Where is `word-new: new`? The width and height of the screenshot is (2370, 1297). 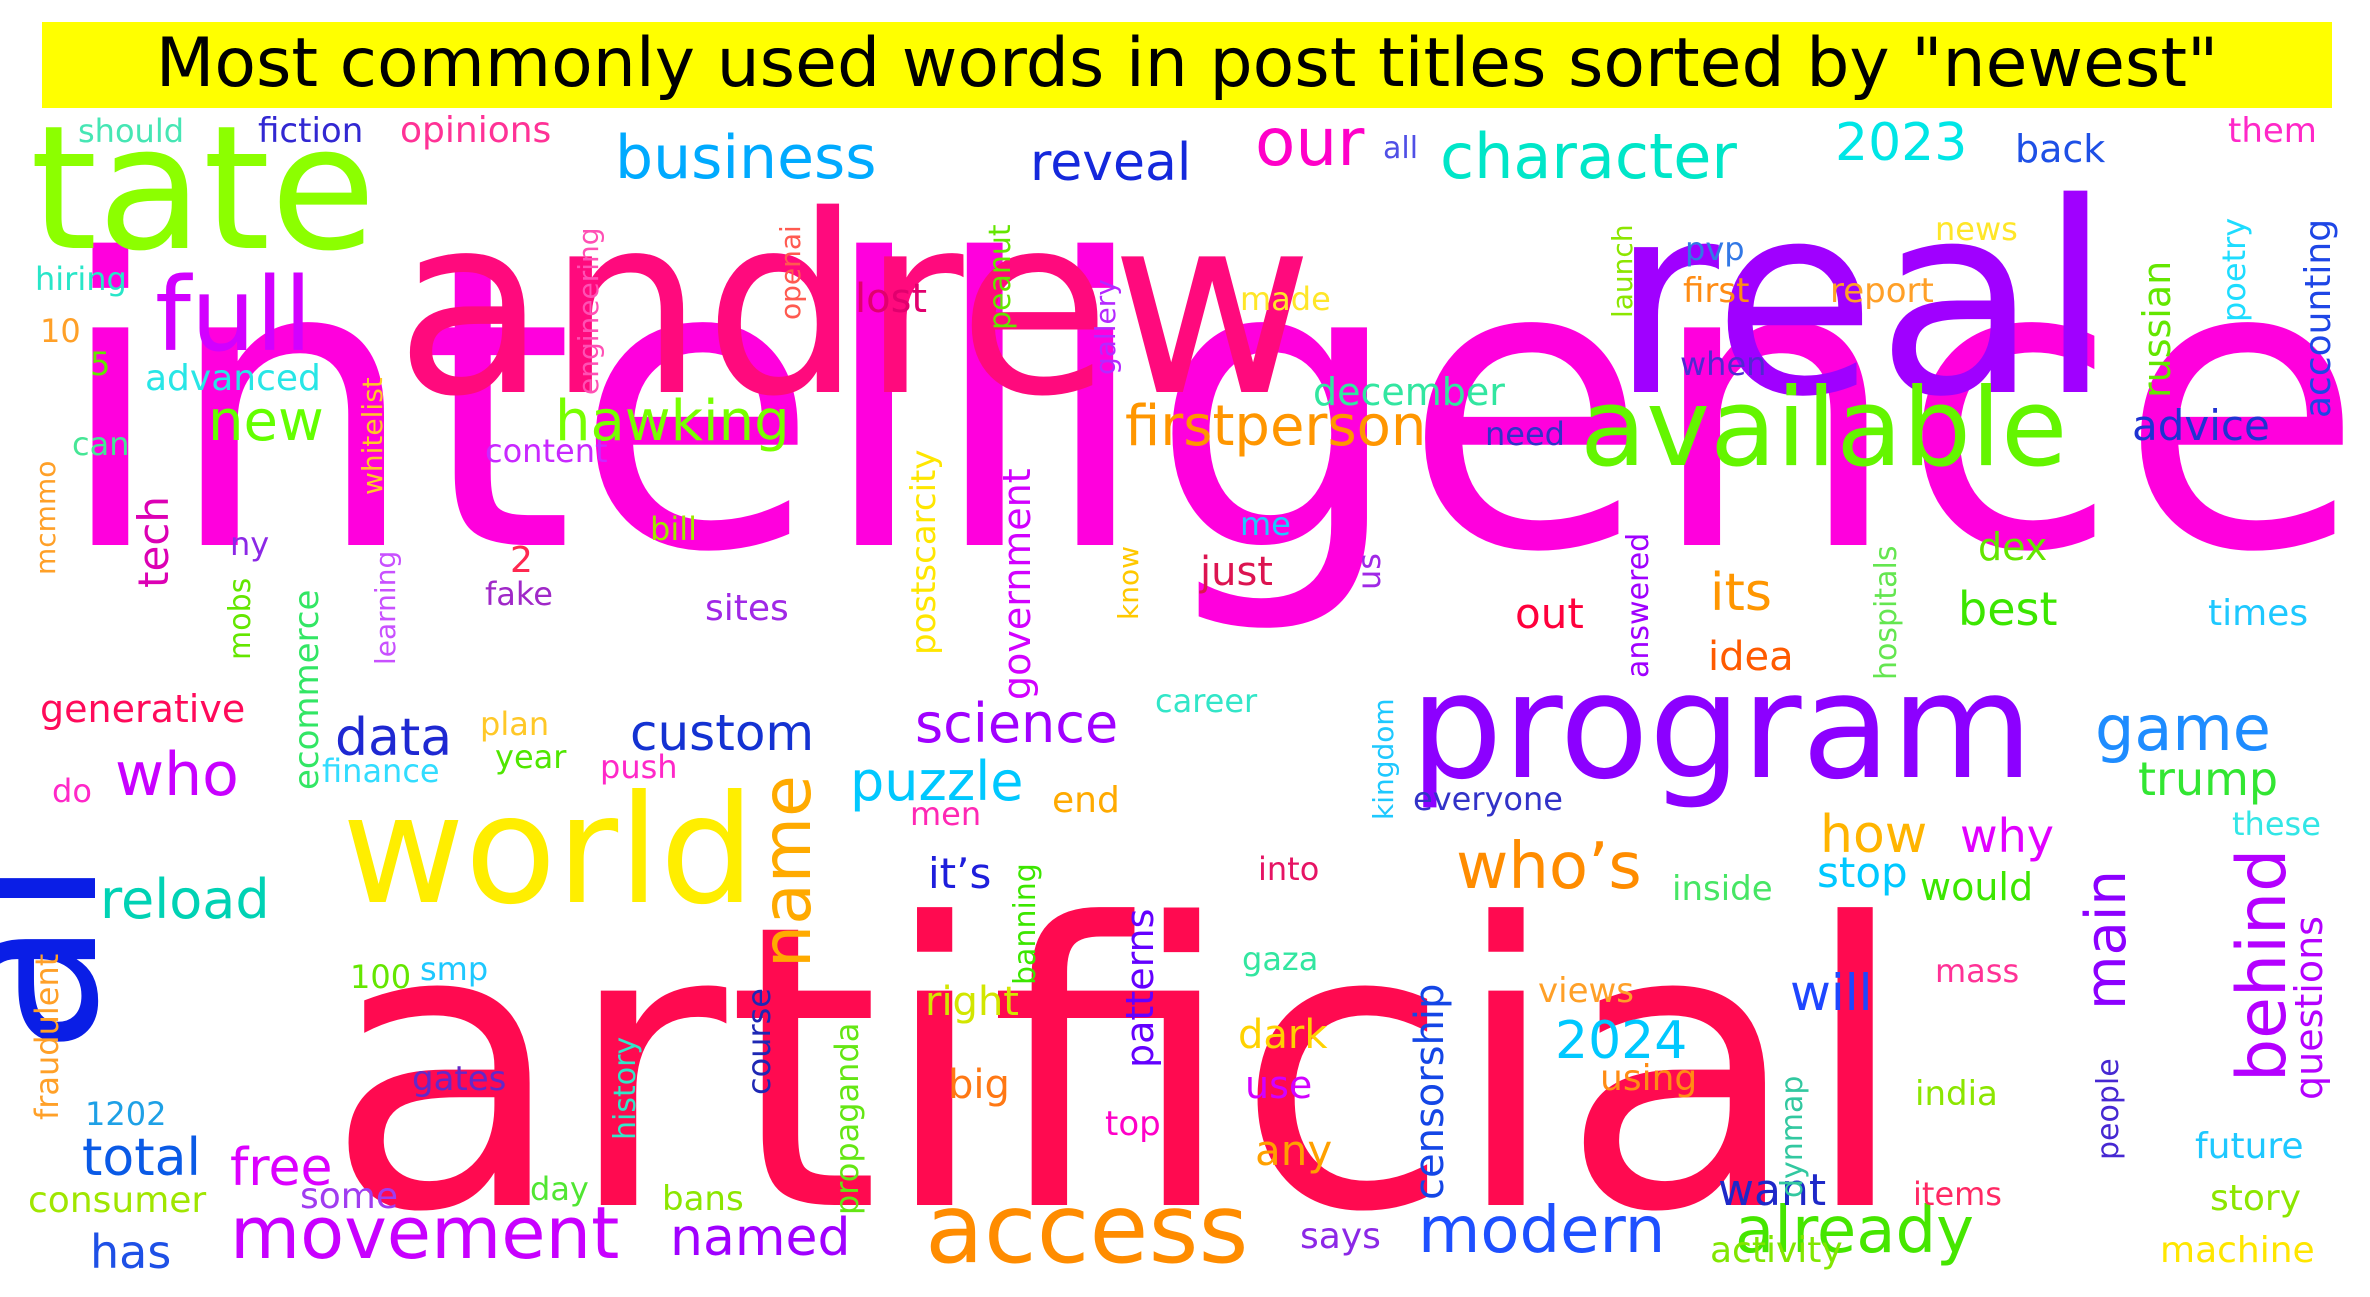 word-new: new is located at coordinates (266, 421).